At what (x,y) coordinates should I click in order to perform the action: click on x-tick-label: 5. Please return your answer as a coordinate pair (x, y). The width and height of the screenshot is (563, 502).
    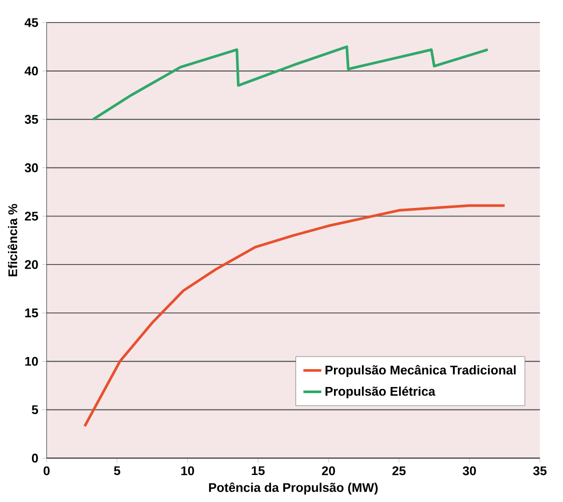
    Looking at the image, I should click on (117, 471).